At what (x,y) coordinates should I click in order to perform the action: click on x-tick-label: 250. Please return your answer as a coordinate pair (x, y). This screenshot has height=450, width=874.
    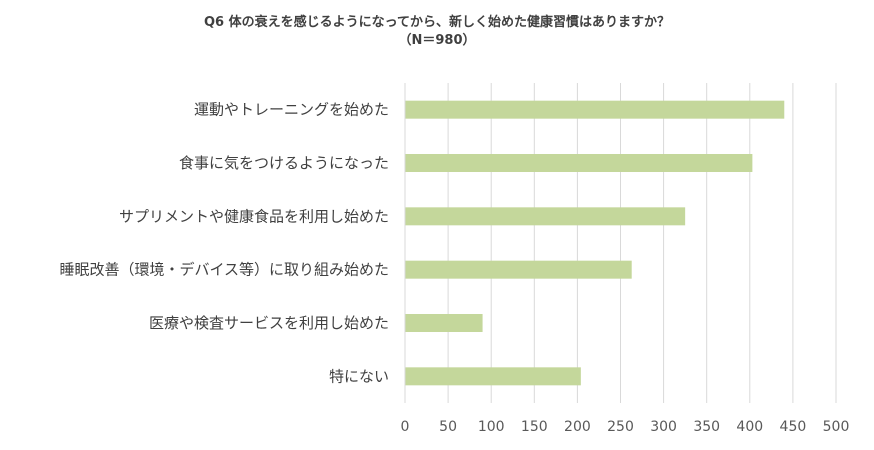
    Looking at the image, I should click on (620, 427).